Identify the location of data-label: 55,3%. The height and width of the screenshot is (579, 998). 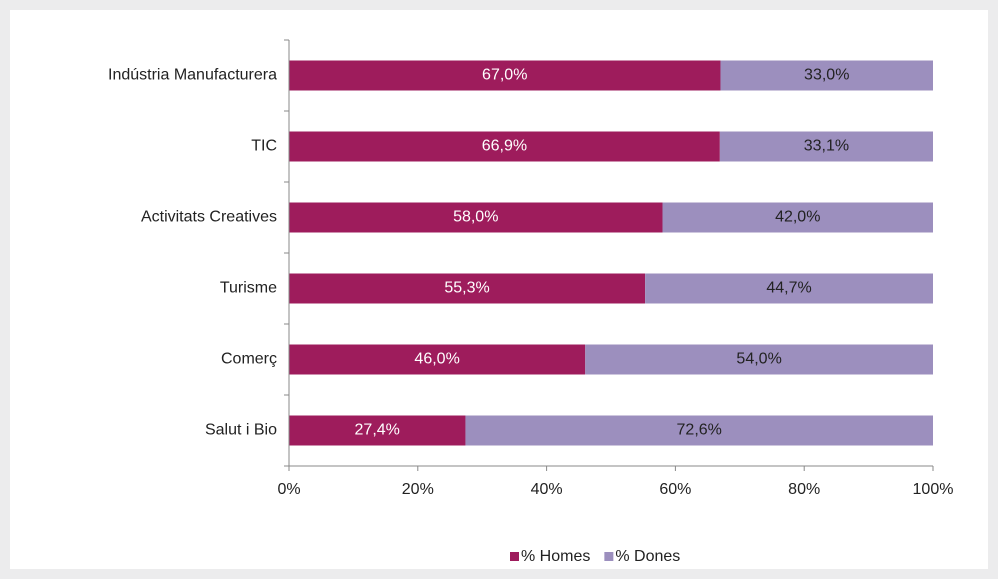
(466, 288).